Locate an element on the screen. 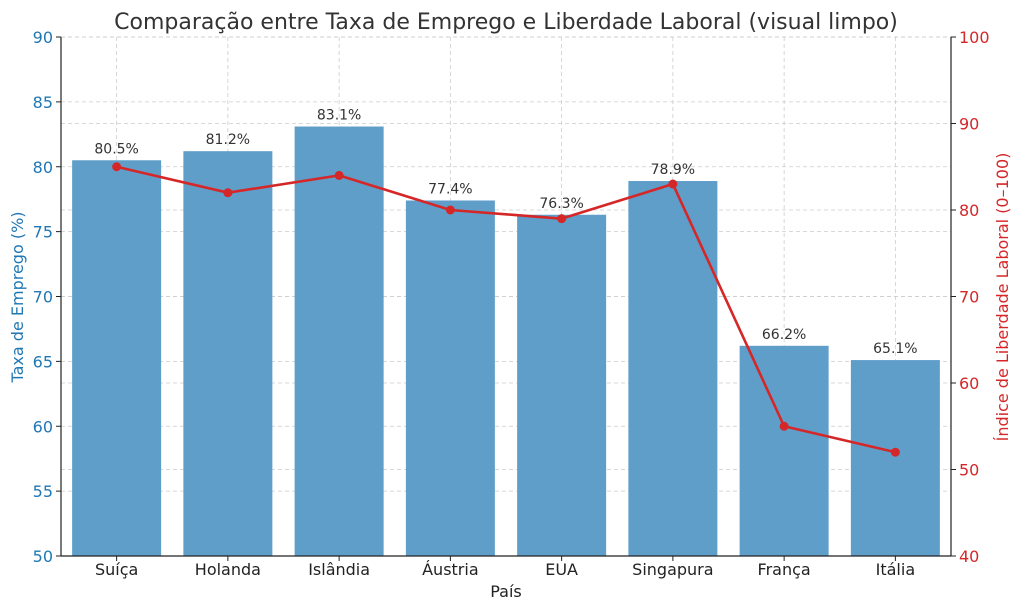 The height and width of the screenshot is (611, 1024). y-right-tick-label: 40 is located at coordinates (969, 556).